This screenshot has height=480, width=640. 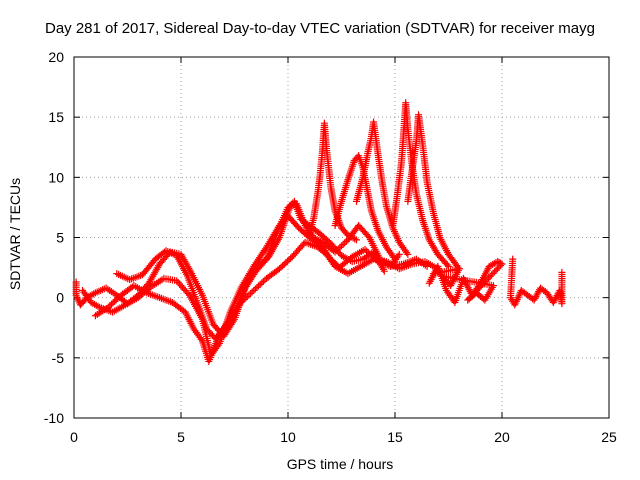 I want to click on x-tick-label: 15, so click(x=395, y=437).